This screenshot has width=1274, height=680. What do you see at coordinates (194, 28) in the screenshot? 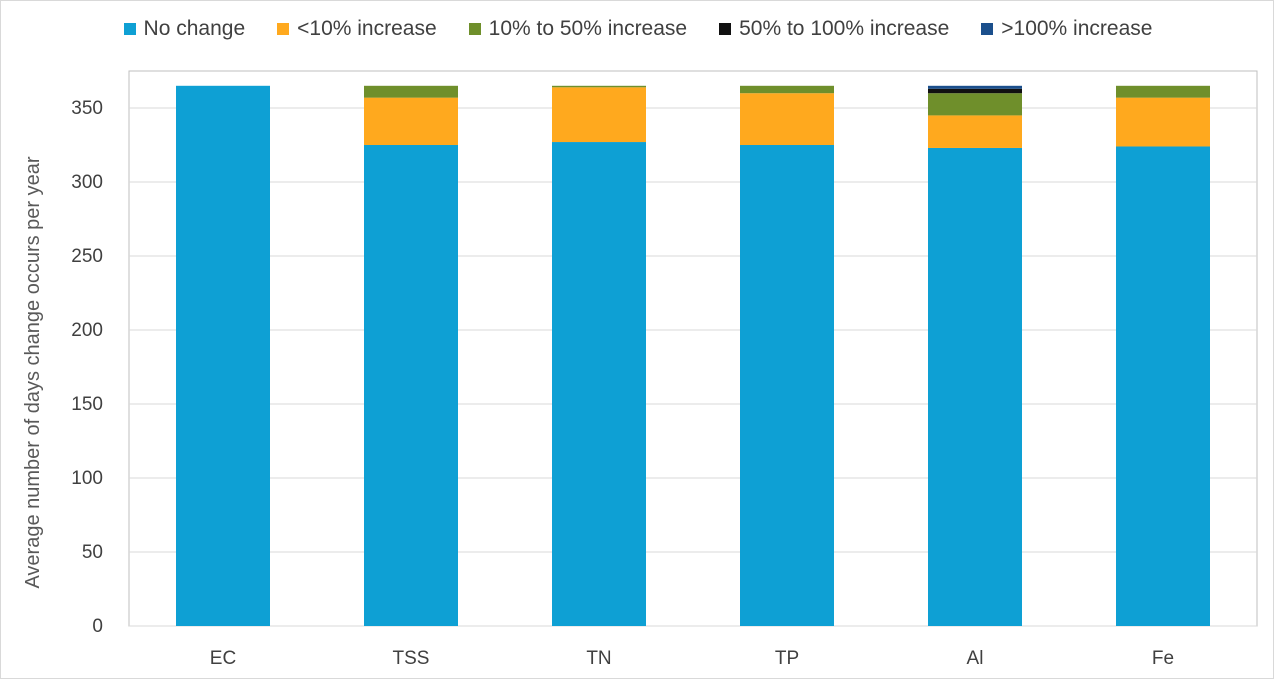
I see `legend-label: No change` at bounding box center [194, 28].